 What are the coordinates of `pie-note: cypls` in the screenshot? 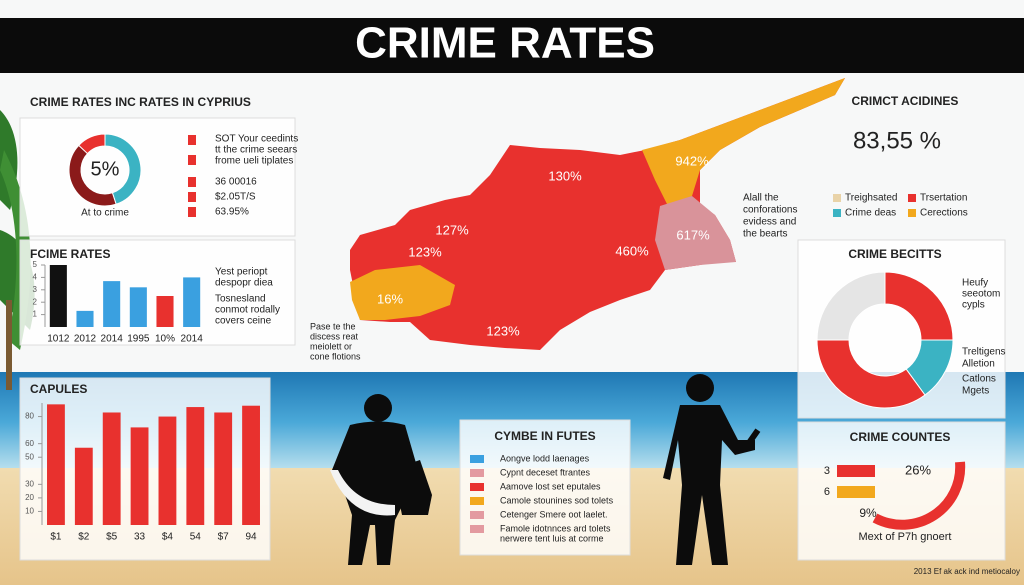 It's located at (973, 305).